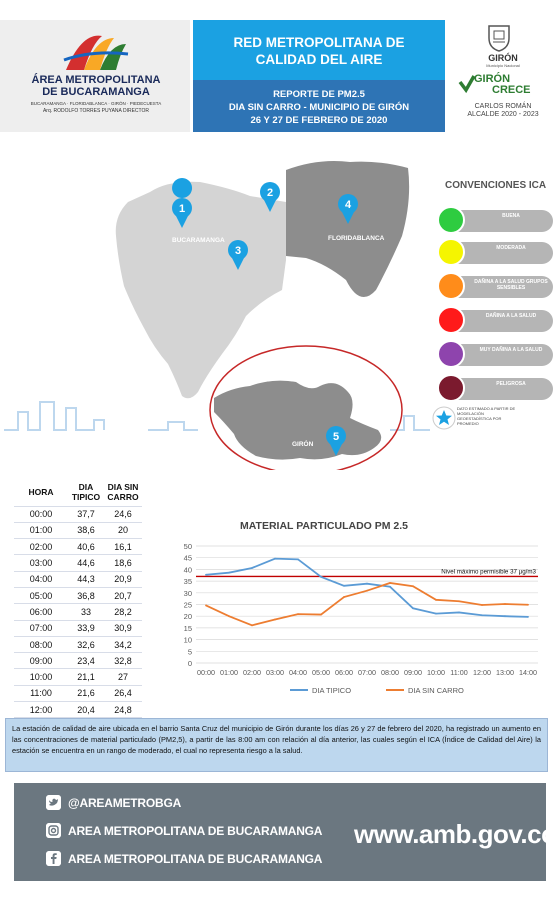  What do you see at coordinates (503, 114) in the screenshot?
I see `mayor-term: ALCALDE 2020 - 2023` at bounding box center [503, 114].